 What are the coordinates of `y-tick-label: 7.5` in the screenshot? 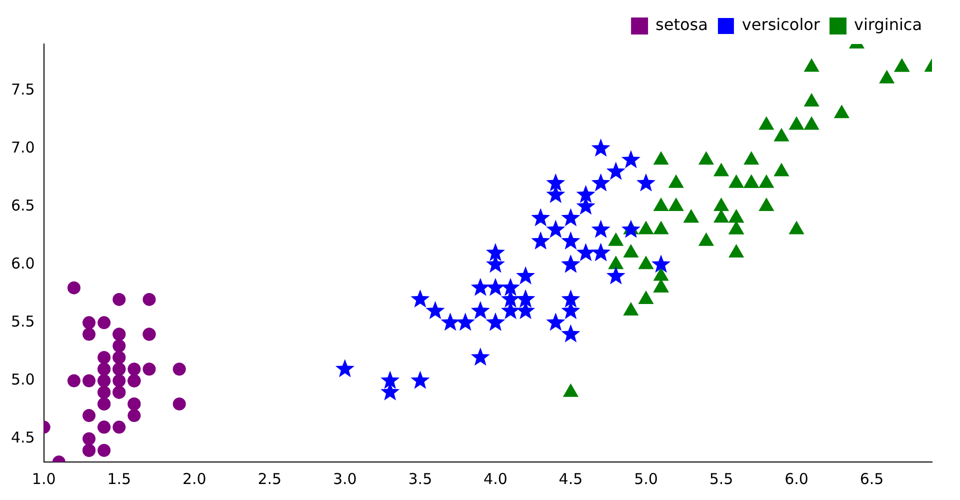 It's located at (22, 89).